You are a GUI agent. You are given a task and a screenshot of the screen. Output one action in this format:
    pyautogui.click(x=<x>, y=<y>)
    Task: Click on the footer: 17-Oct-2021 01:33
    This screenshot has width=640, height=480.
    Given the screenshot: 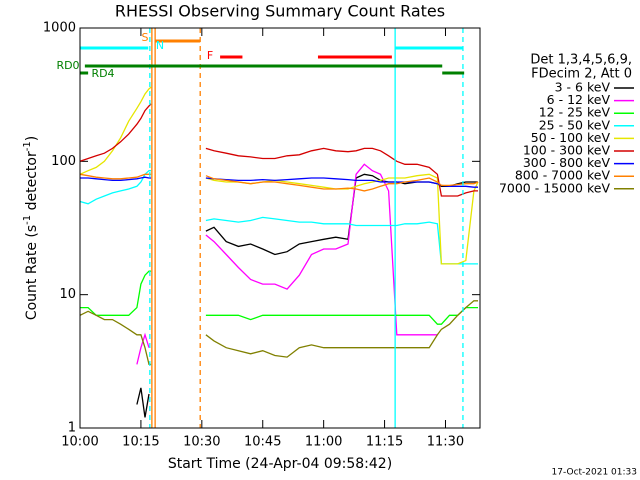 What is the action you would take?
    pyautogui.click(x=594, y=473)
    